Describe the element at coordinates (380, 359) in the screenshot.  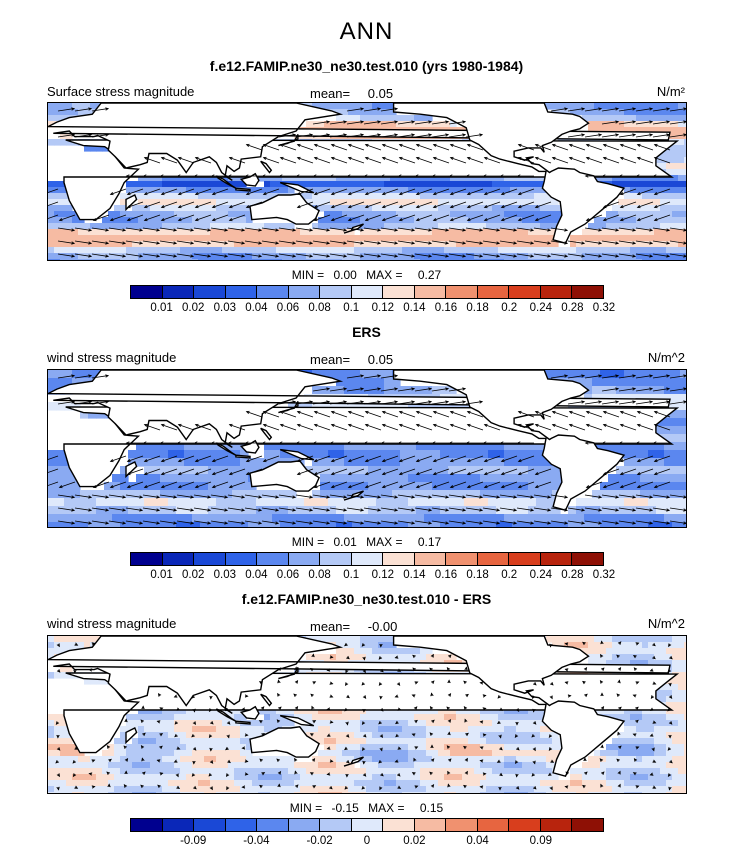
I see `panel-2-mean-value: 0.05` at that location.